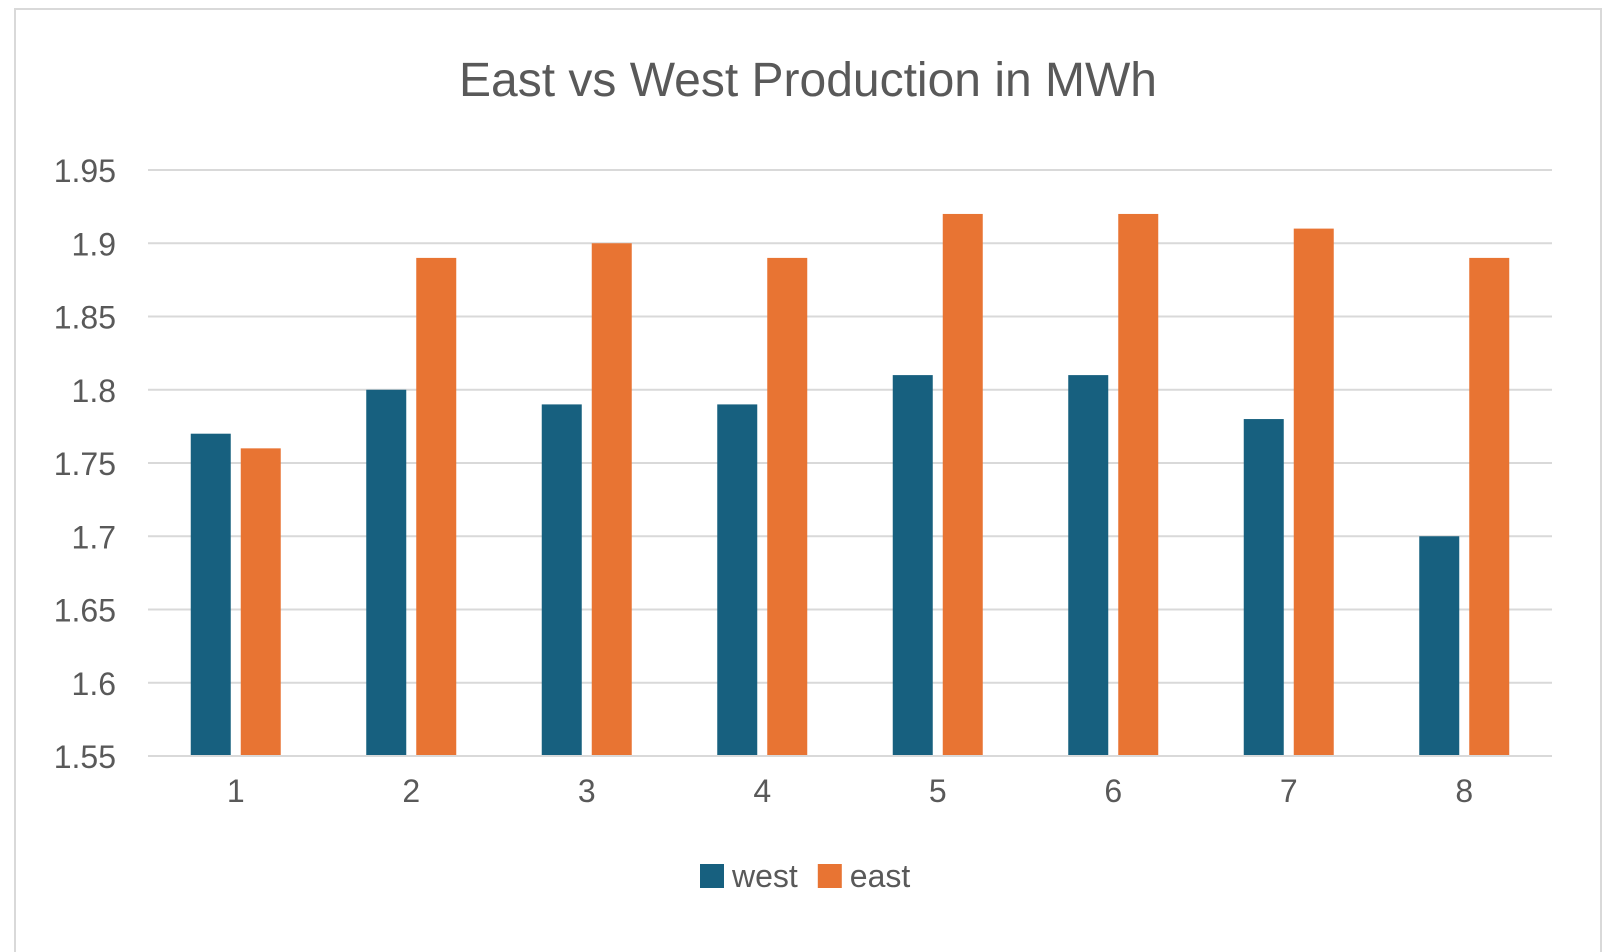  I want to click on x-tick-label: 2, so click(411, 791).